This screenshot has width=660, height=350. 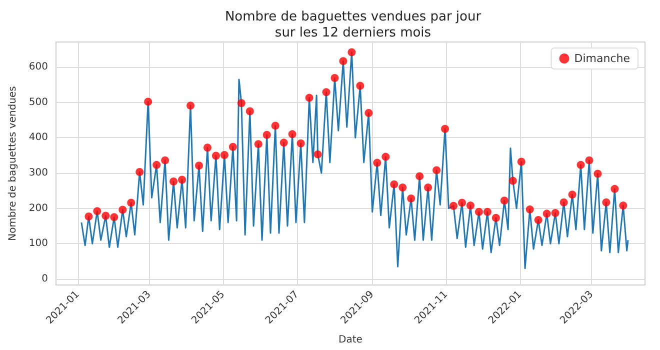 I want to click on y-tick-label: 300, so click(x=38, y=173).